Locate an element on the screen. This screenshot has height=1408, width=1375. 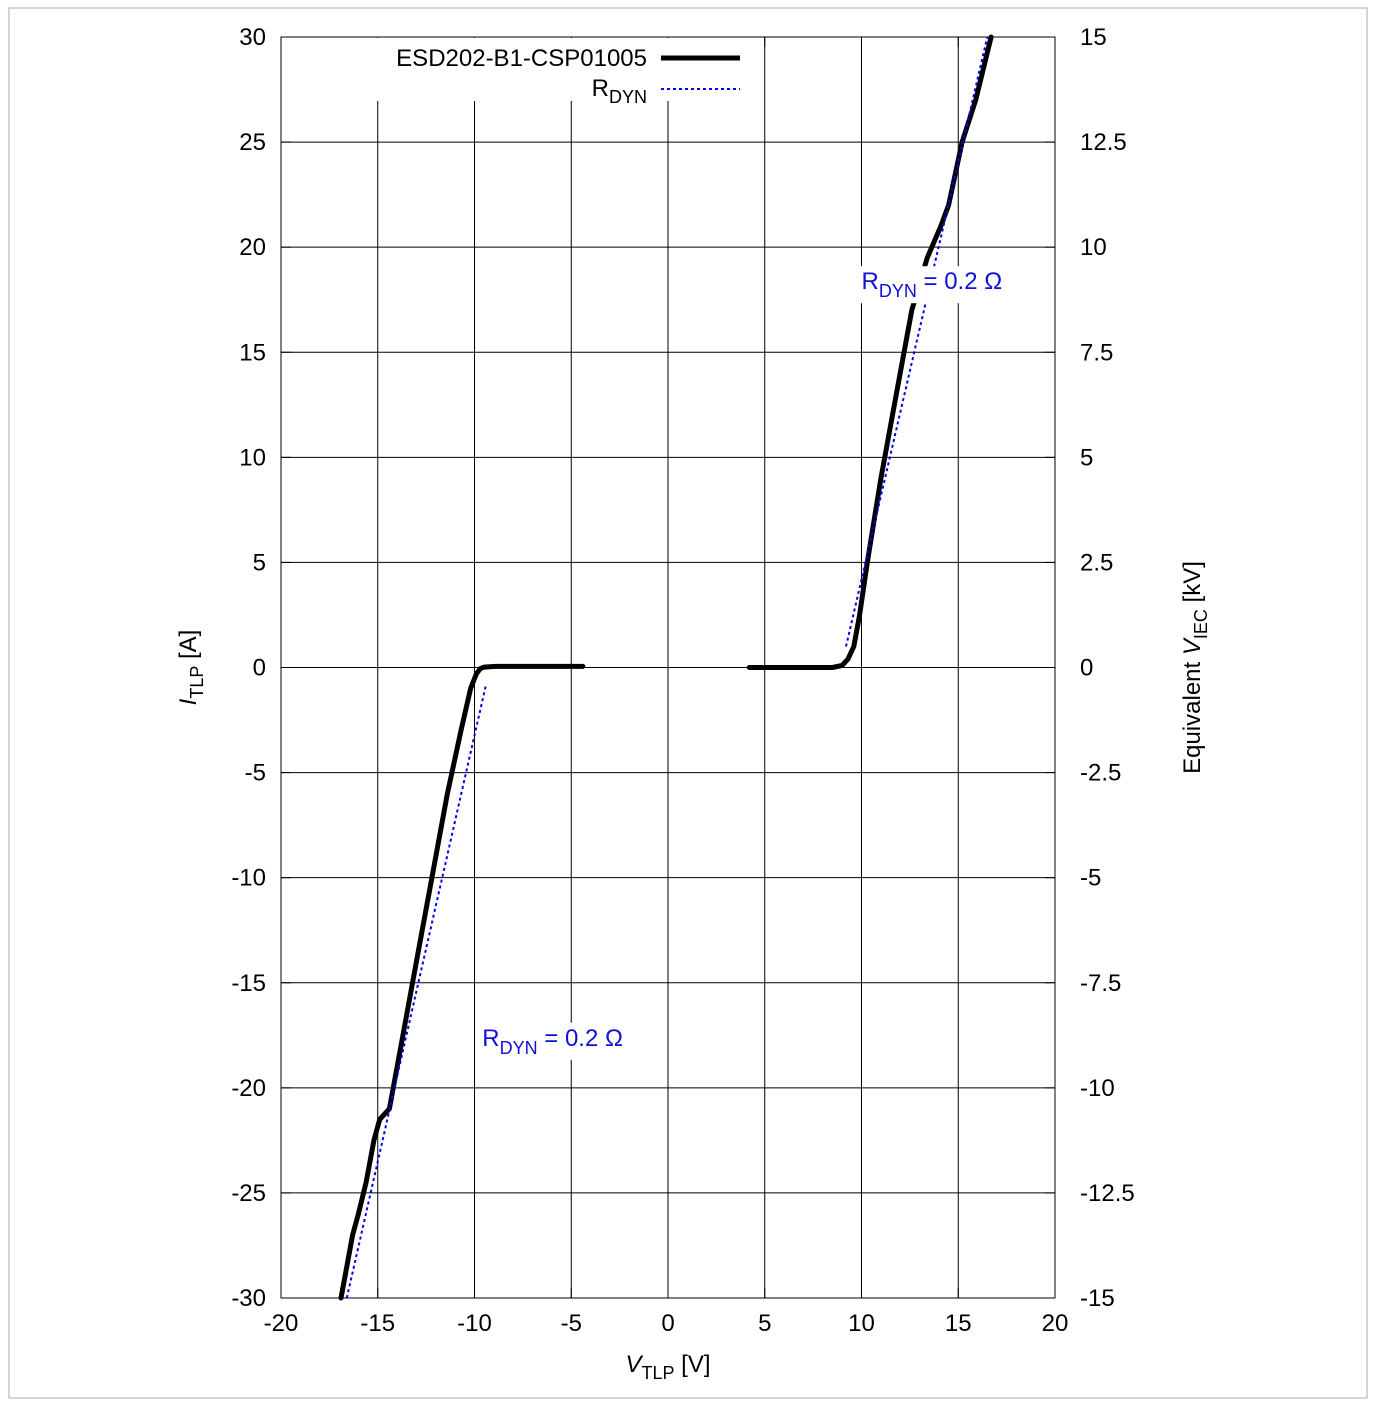
y-tick-labels: -30 -25 -20 -15 -10 -5 0 5 10 15 20 25 30 is located at coordinates (248, 668).